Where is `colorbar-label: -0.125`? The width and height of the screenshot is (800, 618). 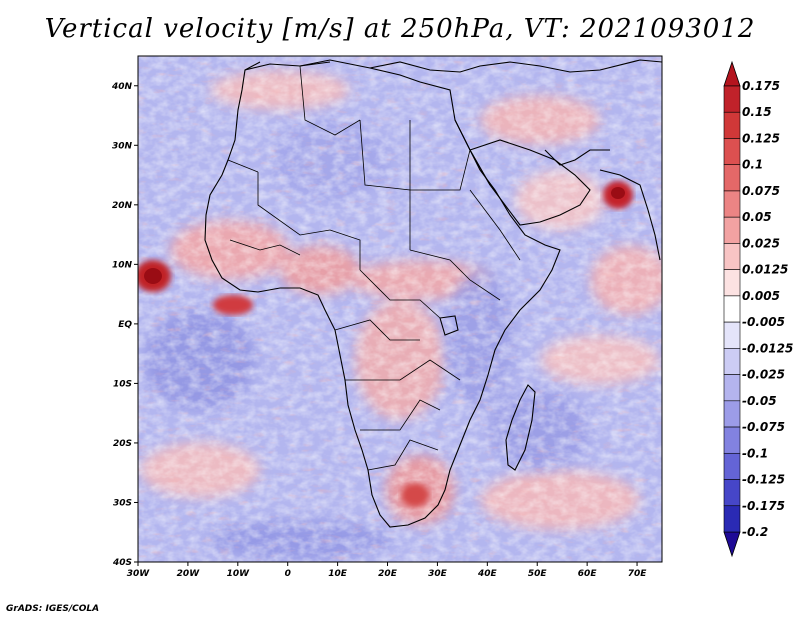 colorbar-label: -0.125 is located at coordinates (763, 480).